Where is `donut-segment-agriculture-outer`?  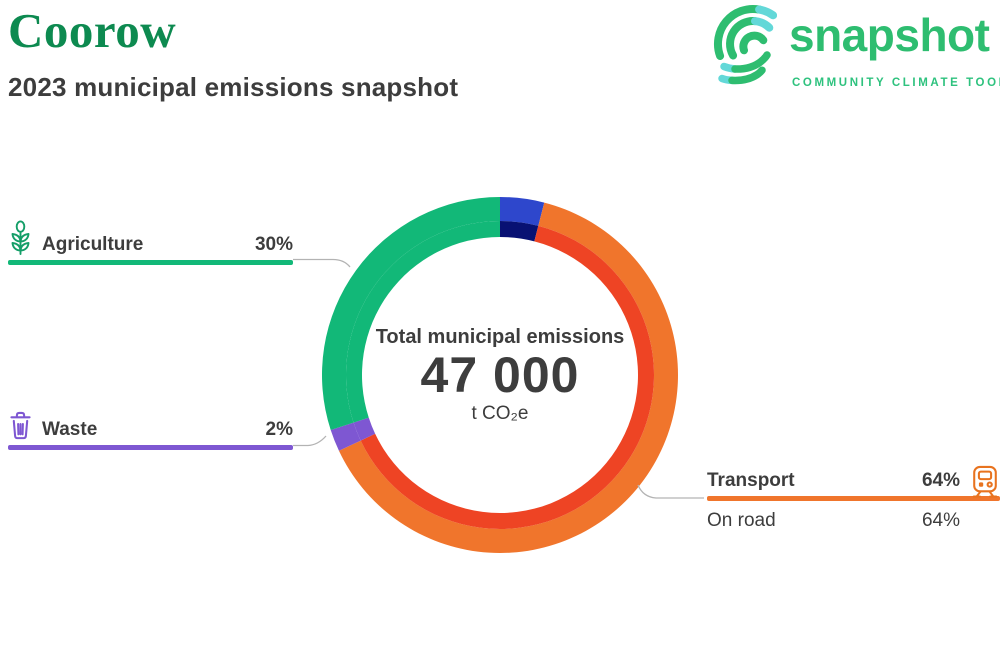 donut-segment-agriculture-outer is located at coordinates (410, 314).